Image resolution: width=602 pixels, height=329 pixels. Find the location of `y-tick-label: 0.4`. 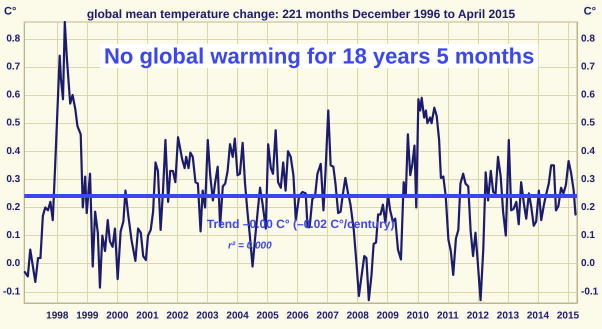

y-tick-label: 0.4 is located at coordinates (13, 151).